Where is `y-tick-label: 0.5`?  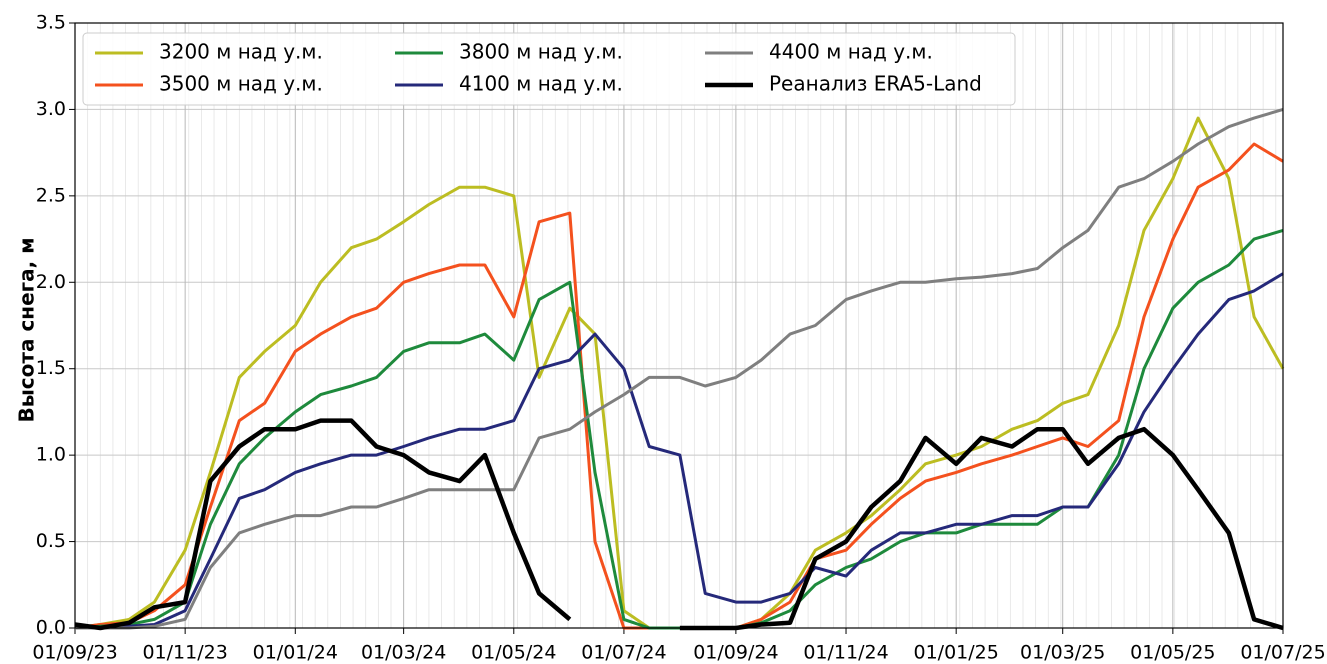
y-tick-label: 0.5 is located at coordinates (51, 541).